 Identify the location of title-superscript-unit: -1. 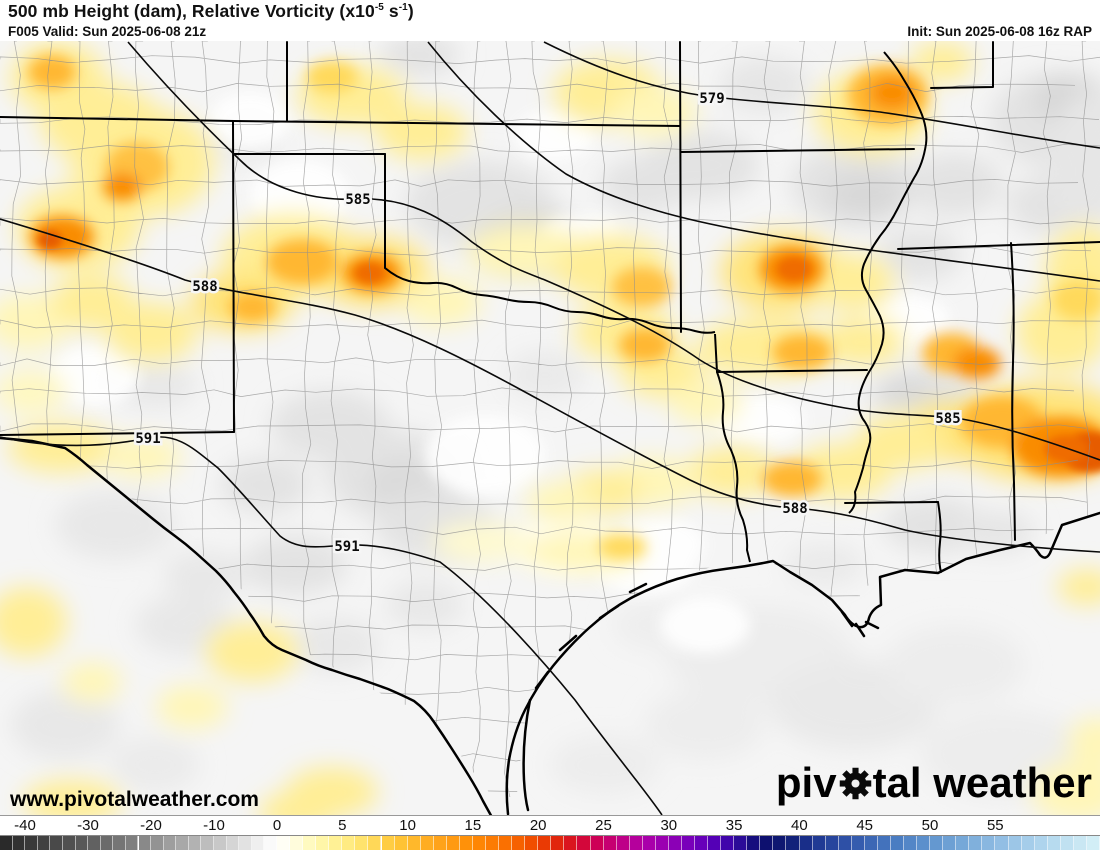
(403, 8).